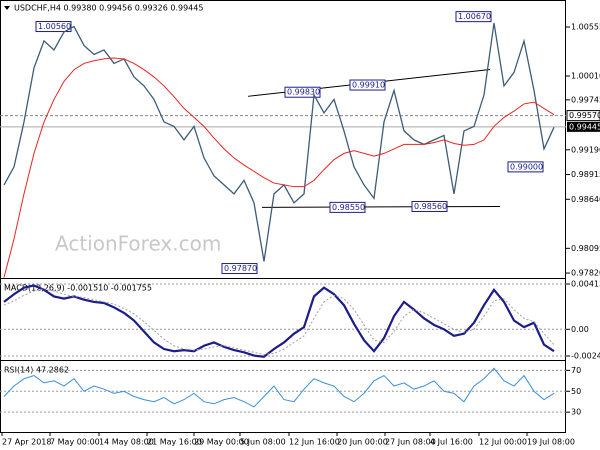 The height and width of the screenshot is (450, 600). Describe the element at coordinates (576, 391) in the screenshot. I see `y-tick-label: 50` at that location.